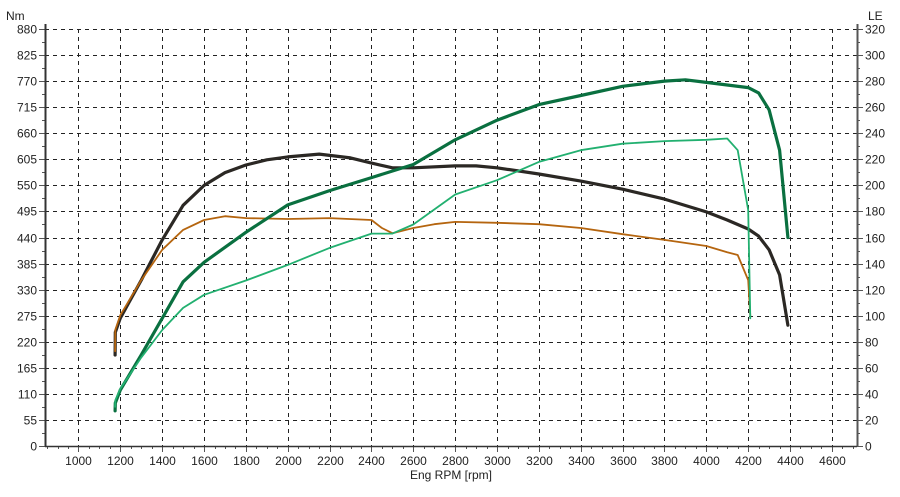 The height and width of the screenshot is (497, 900). What do you see at coordinates (581, 461) in the screenshot?
I see `x-tick-label: 3400` at bounding box center [581, 461].